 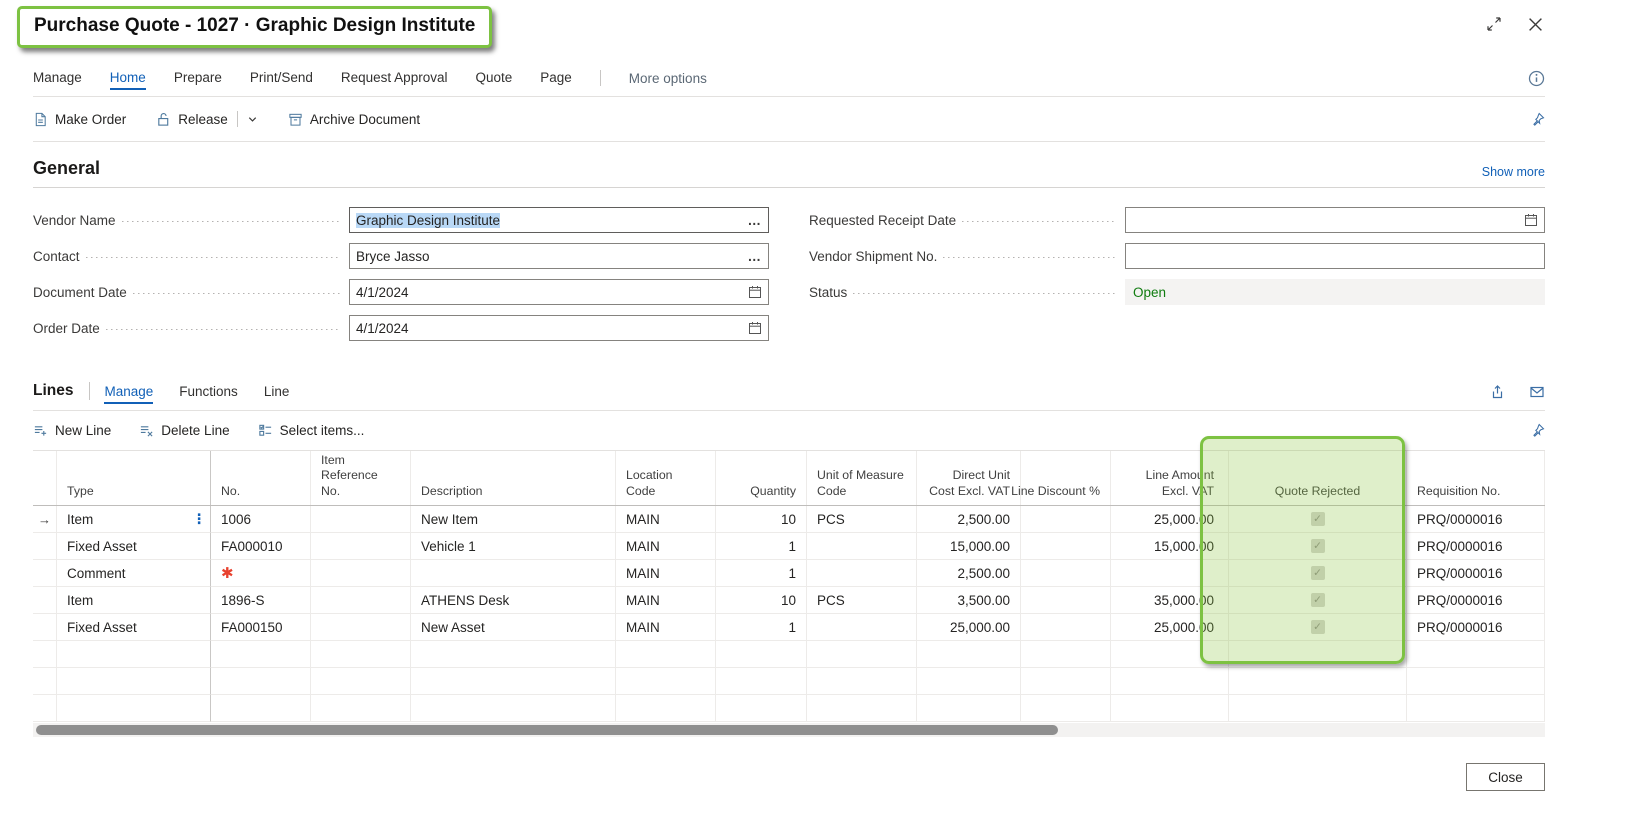 I want to click on cell-type: Item, so click(x=134, y=600).